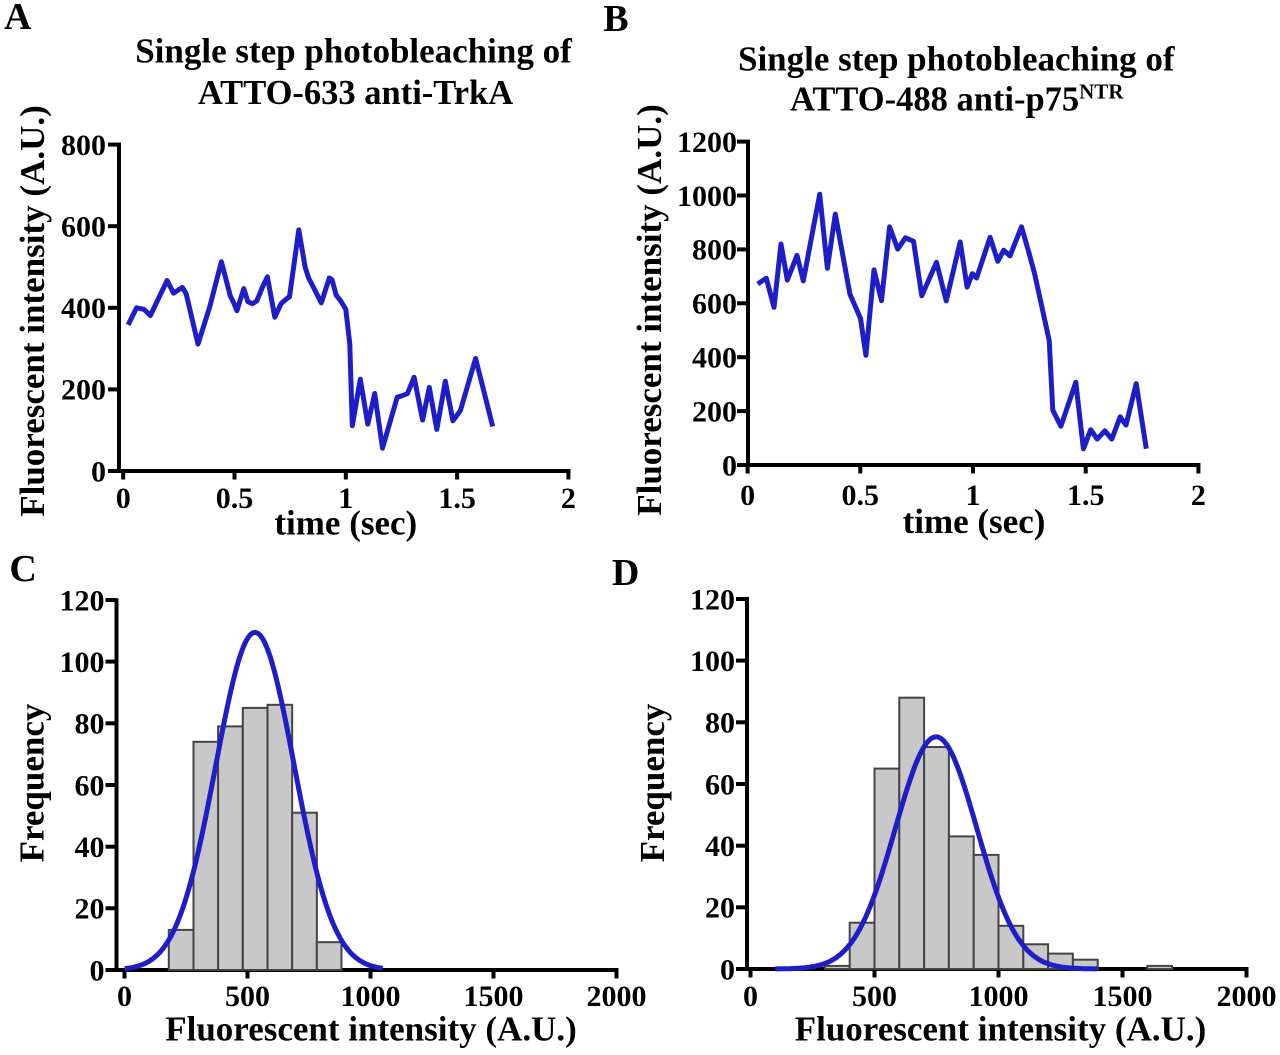 This screenshot has width=1280, height=1055. Describe the element at coordinates (22, 569) in the screenshot. I see `svg-text: C` at that location.